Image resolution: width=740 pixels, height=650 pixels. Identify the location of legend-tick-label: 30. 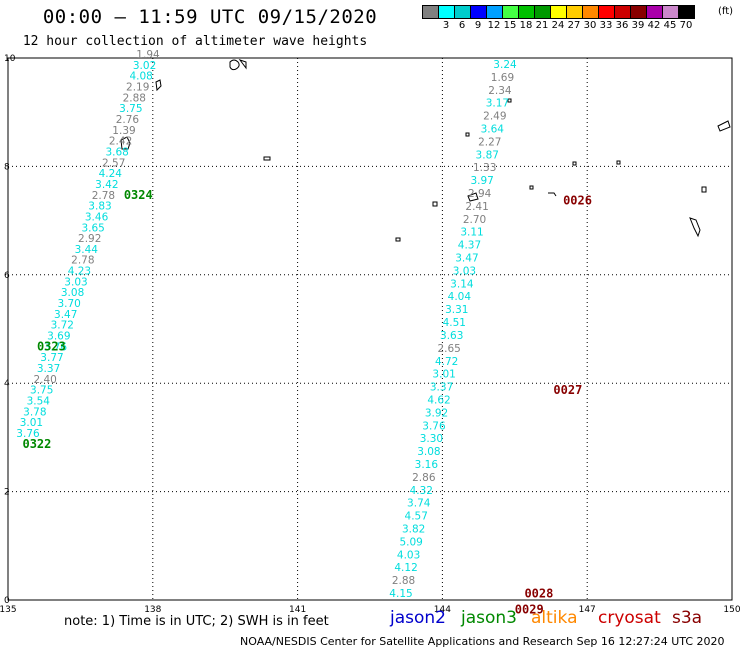
(590, 25).